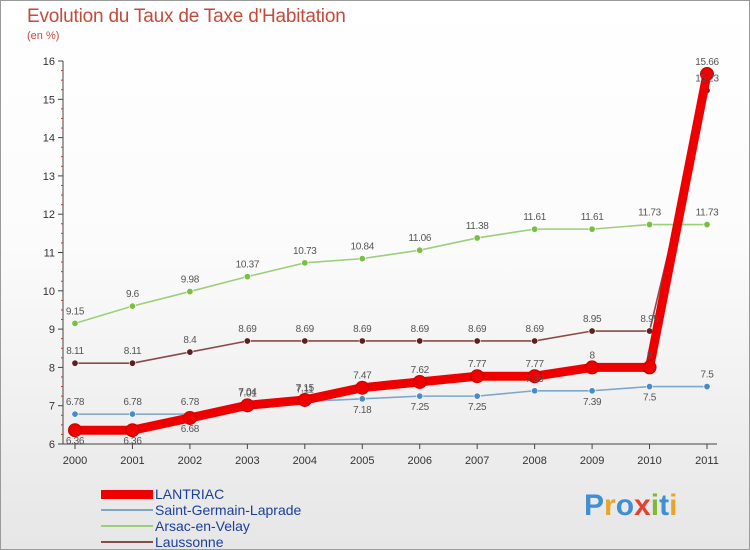  Describe the element at coordinates (132, 441) in the screenshot. I see `data-label: 6.36` at that location.